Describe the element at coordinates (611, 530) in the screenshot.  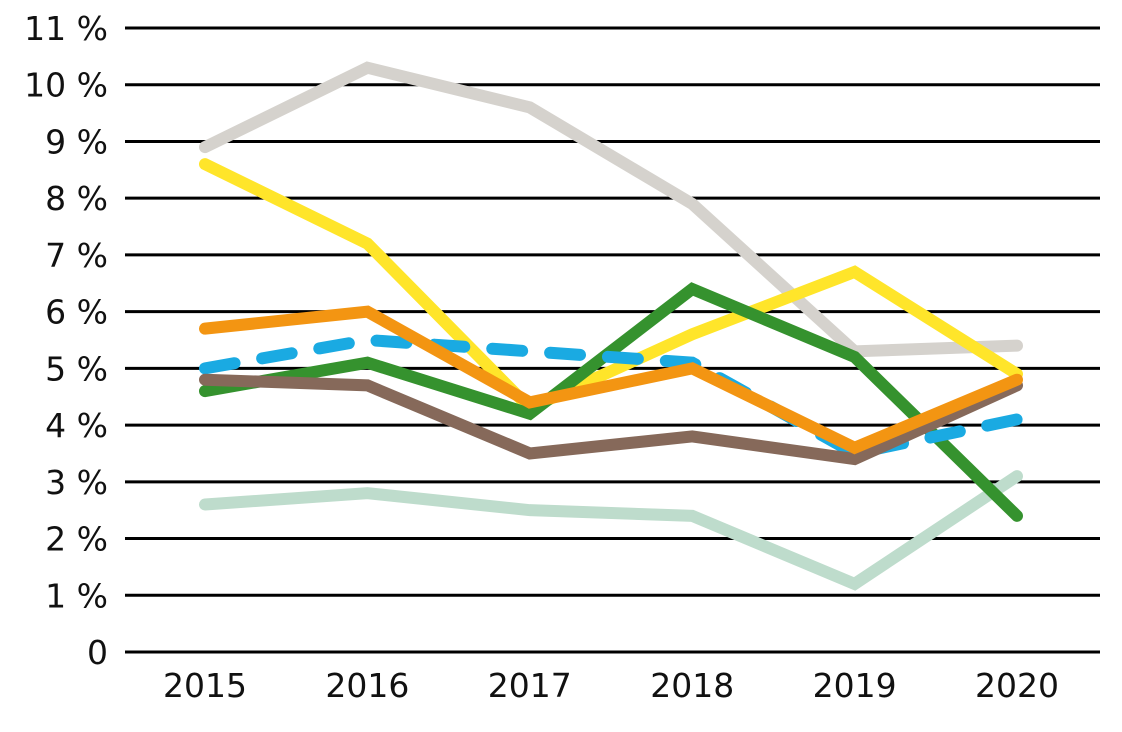
I see `series-light-green-line` at that location.